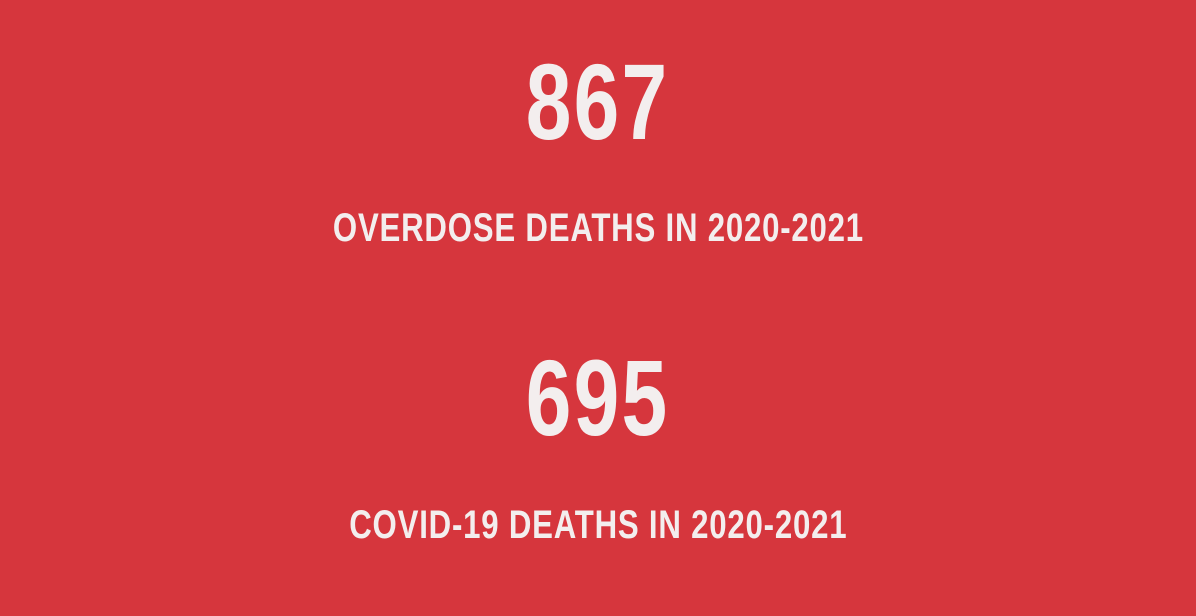 This screenshot has width=1196, height=616. I want to click on covid-caption-row: COVID-19 DEATHS IN 2020-2021, so click(598, 525).